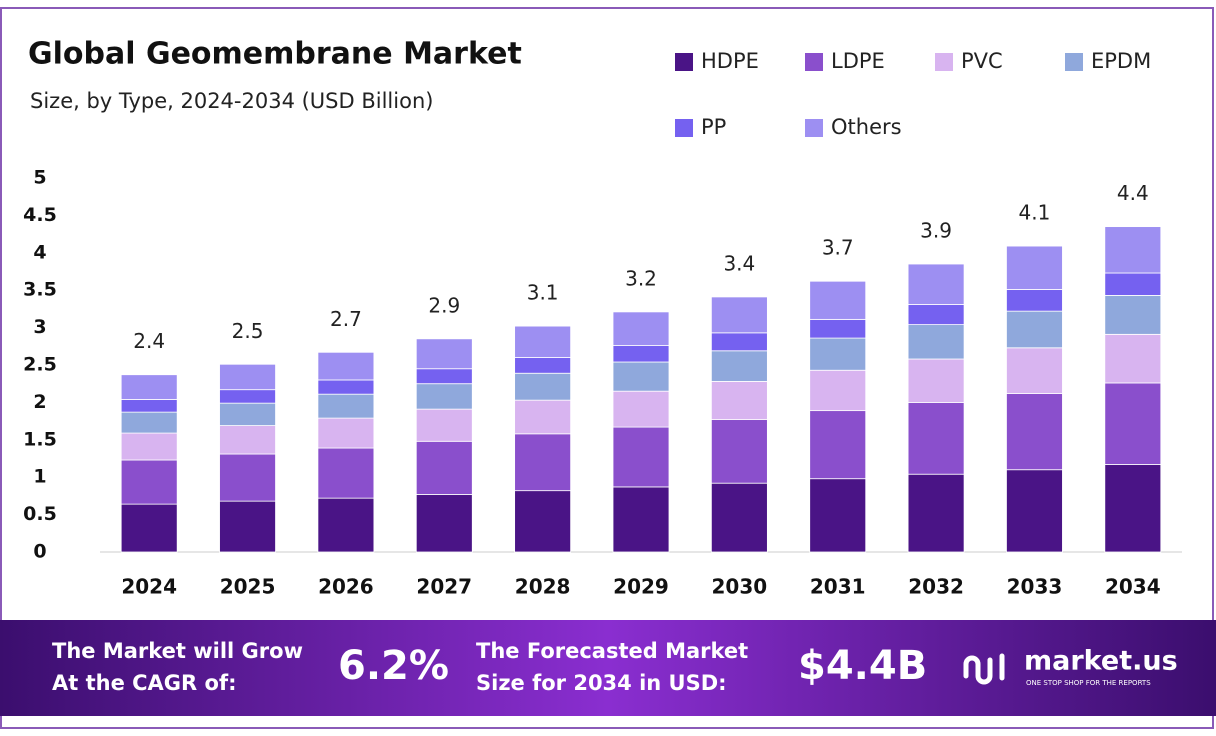 The height and width of the screenshot is (736, 1216). What do you see at coordinates (40, 290) in the screenshot?
I see `y-tick-label: 3.5` at bounding box center [40, 290].